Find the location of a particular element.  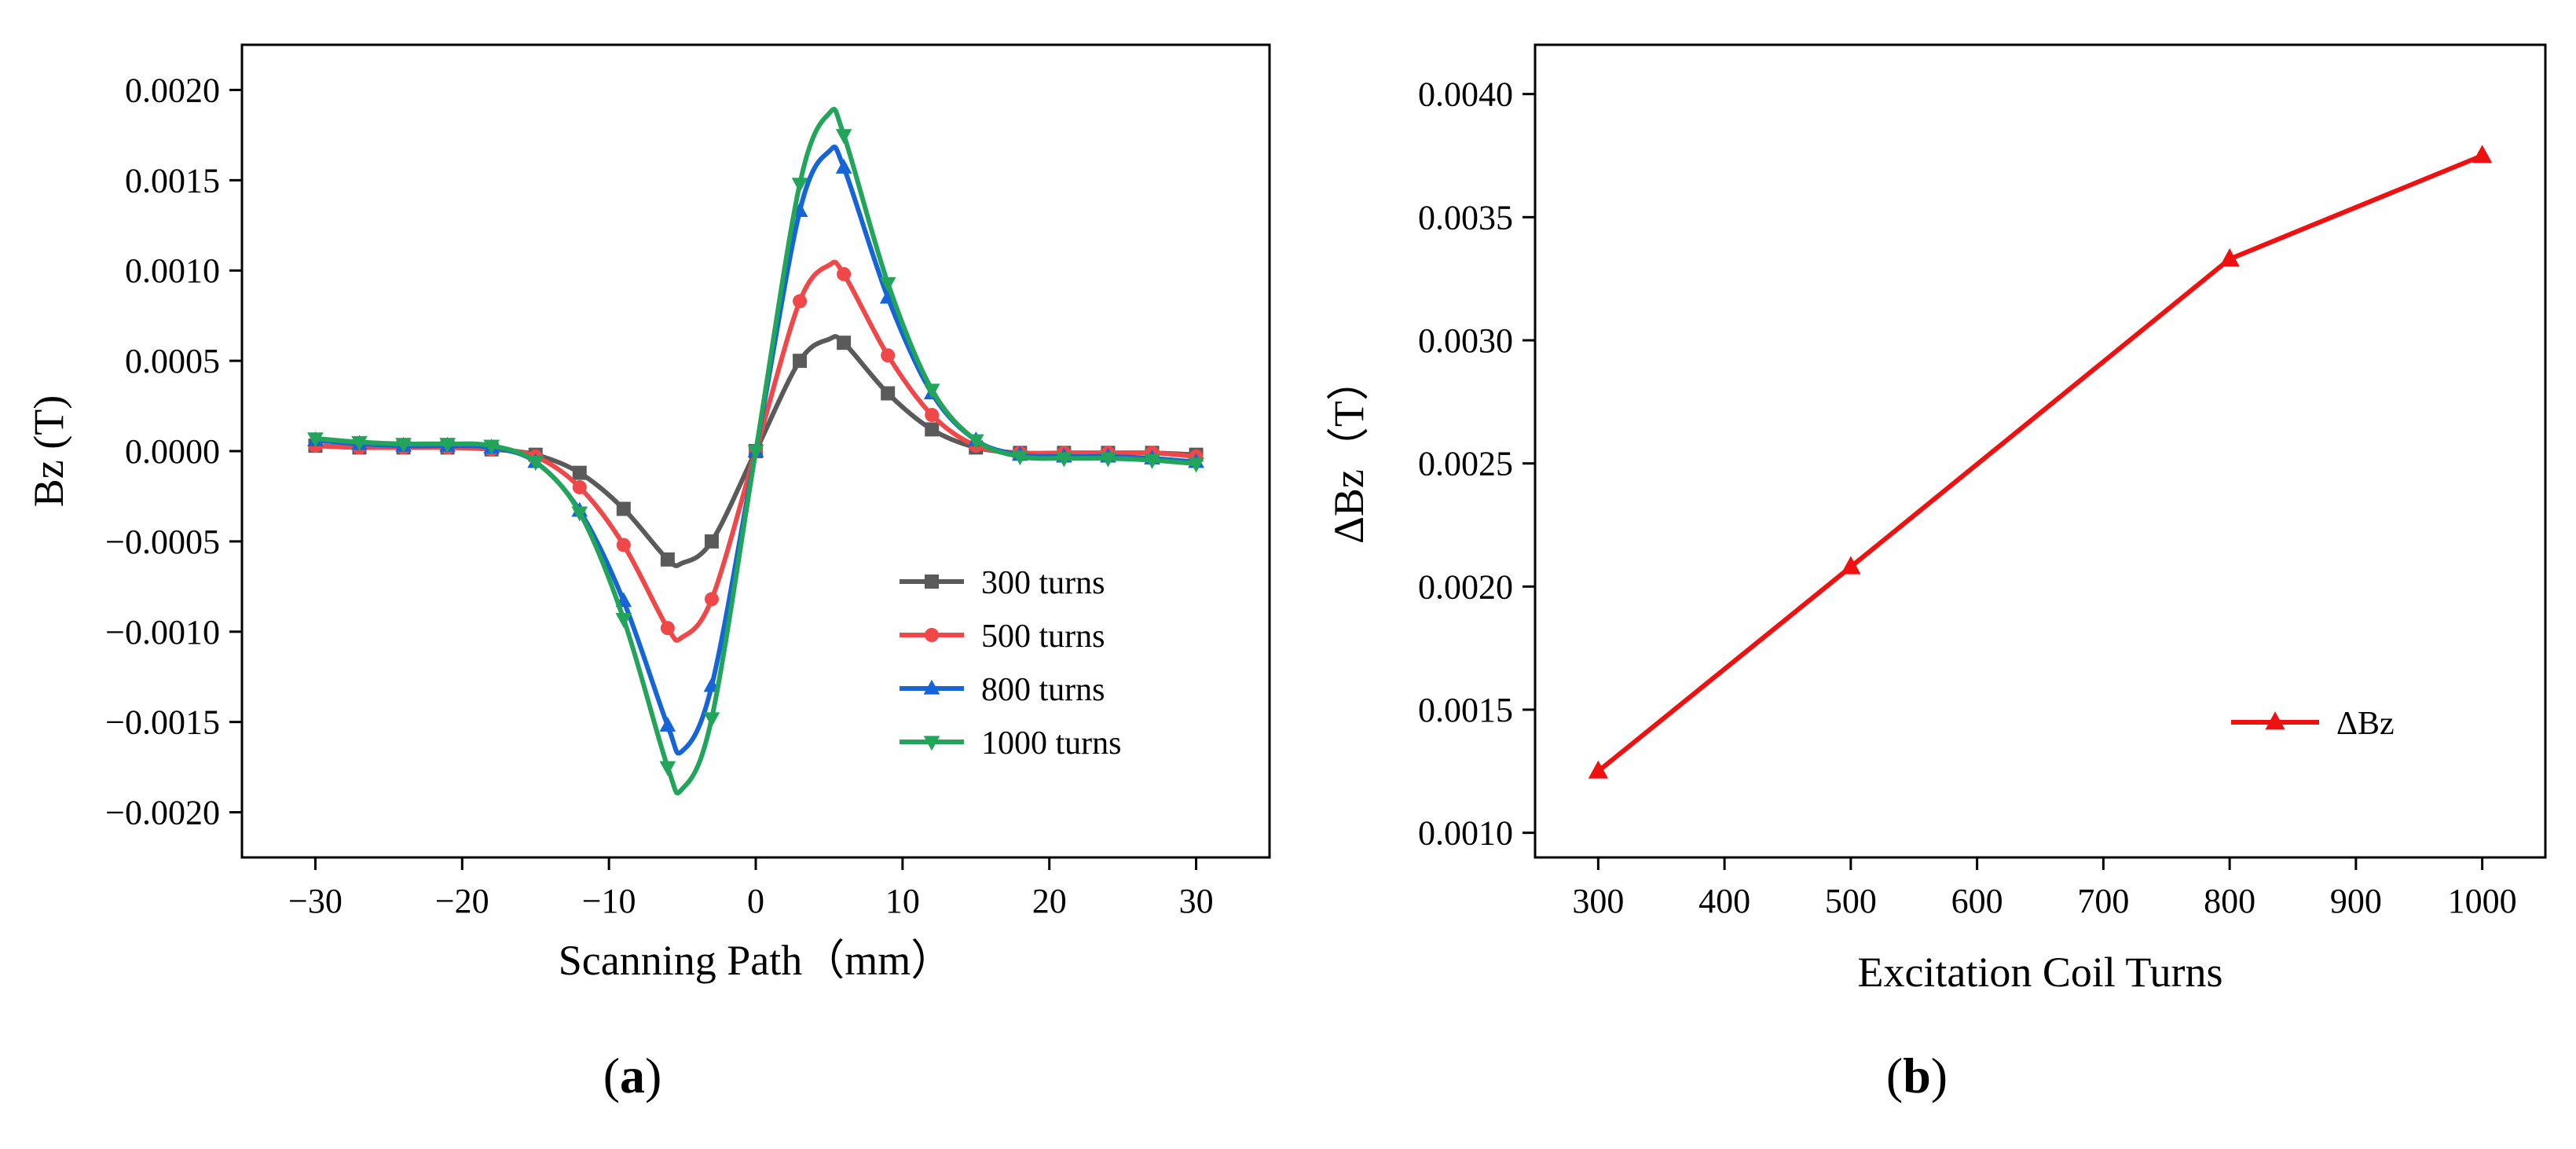

legend-label: 500 turns is located at coordinates (1043, 637).